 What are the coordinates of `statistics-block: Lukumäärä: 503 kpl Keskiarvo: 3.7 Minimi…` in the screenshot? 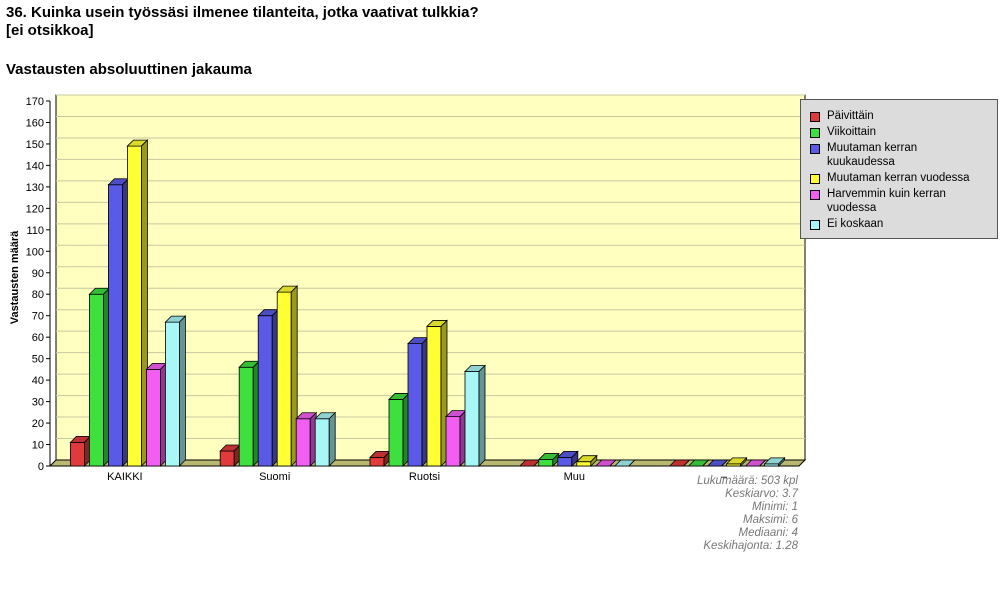 It's located at (719, 514).